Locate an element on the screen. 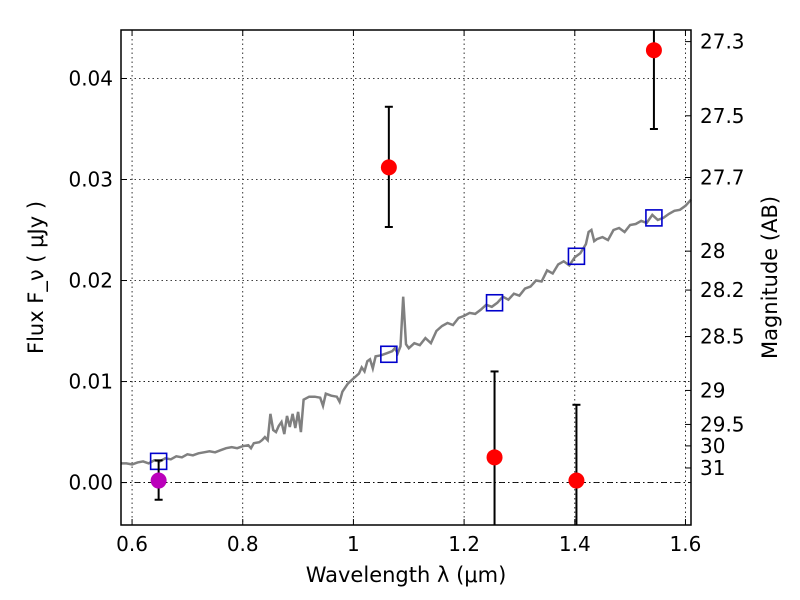  right-tick-label: 29 is located at coordinates (712, 390).